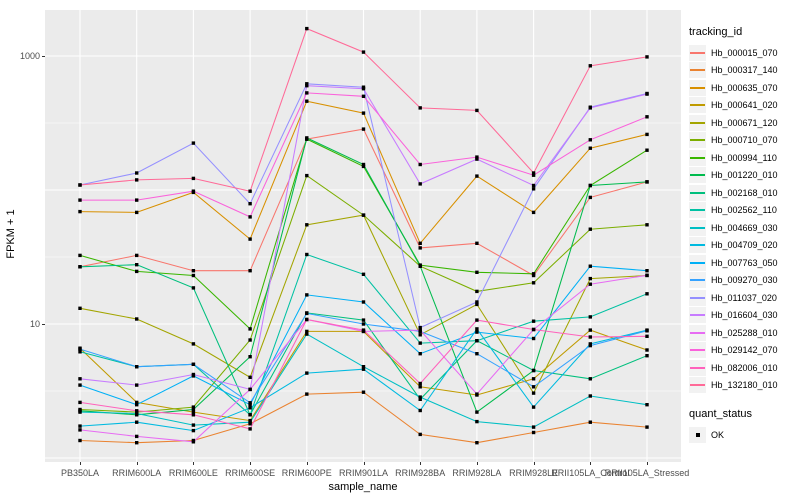 This screenshot has width=800, height=500. What do you see at coordinates (718, 434) in the screenshot?
I see `legend-label: OK` at bounding box center [718, 434].